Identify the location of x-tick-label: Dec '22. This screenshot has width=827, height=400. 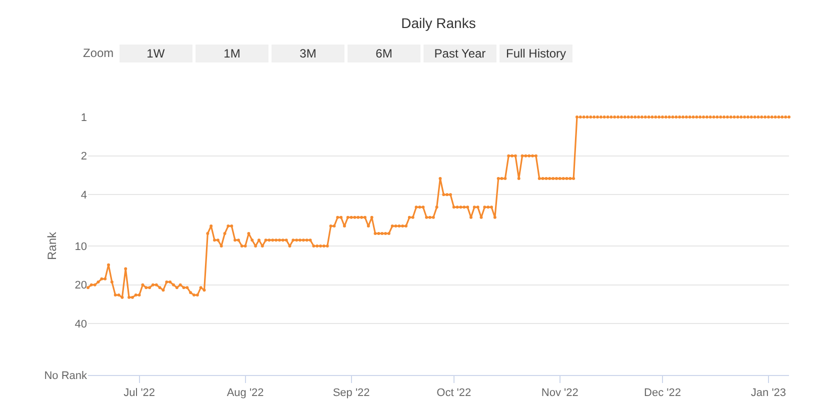
(662, 393).